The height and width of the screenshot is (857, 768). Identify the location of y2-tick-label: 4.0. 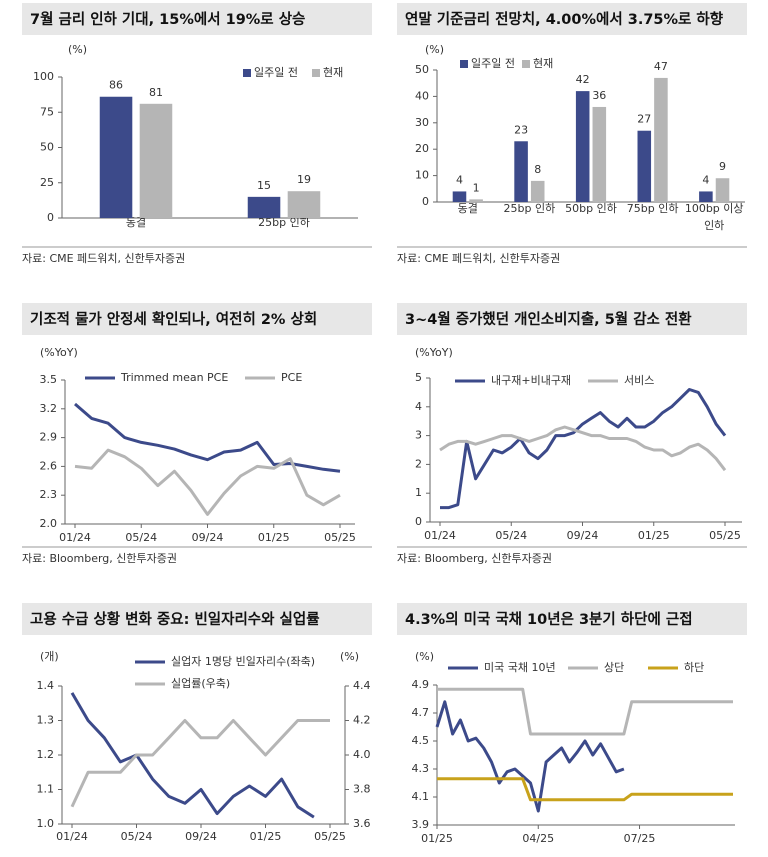
(362, 754).